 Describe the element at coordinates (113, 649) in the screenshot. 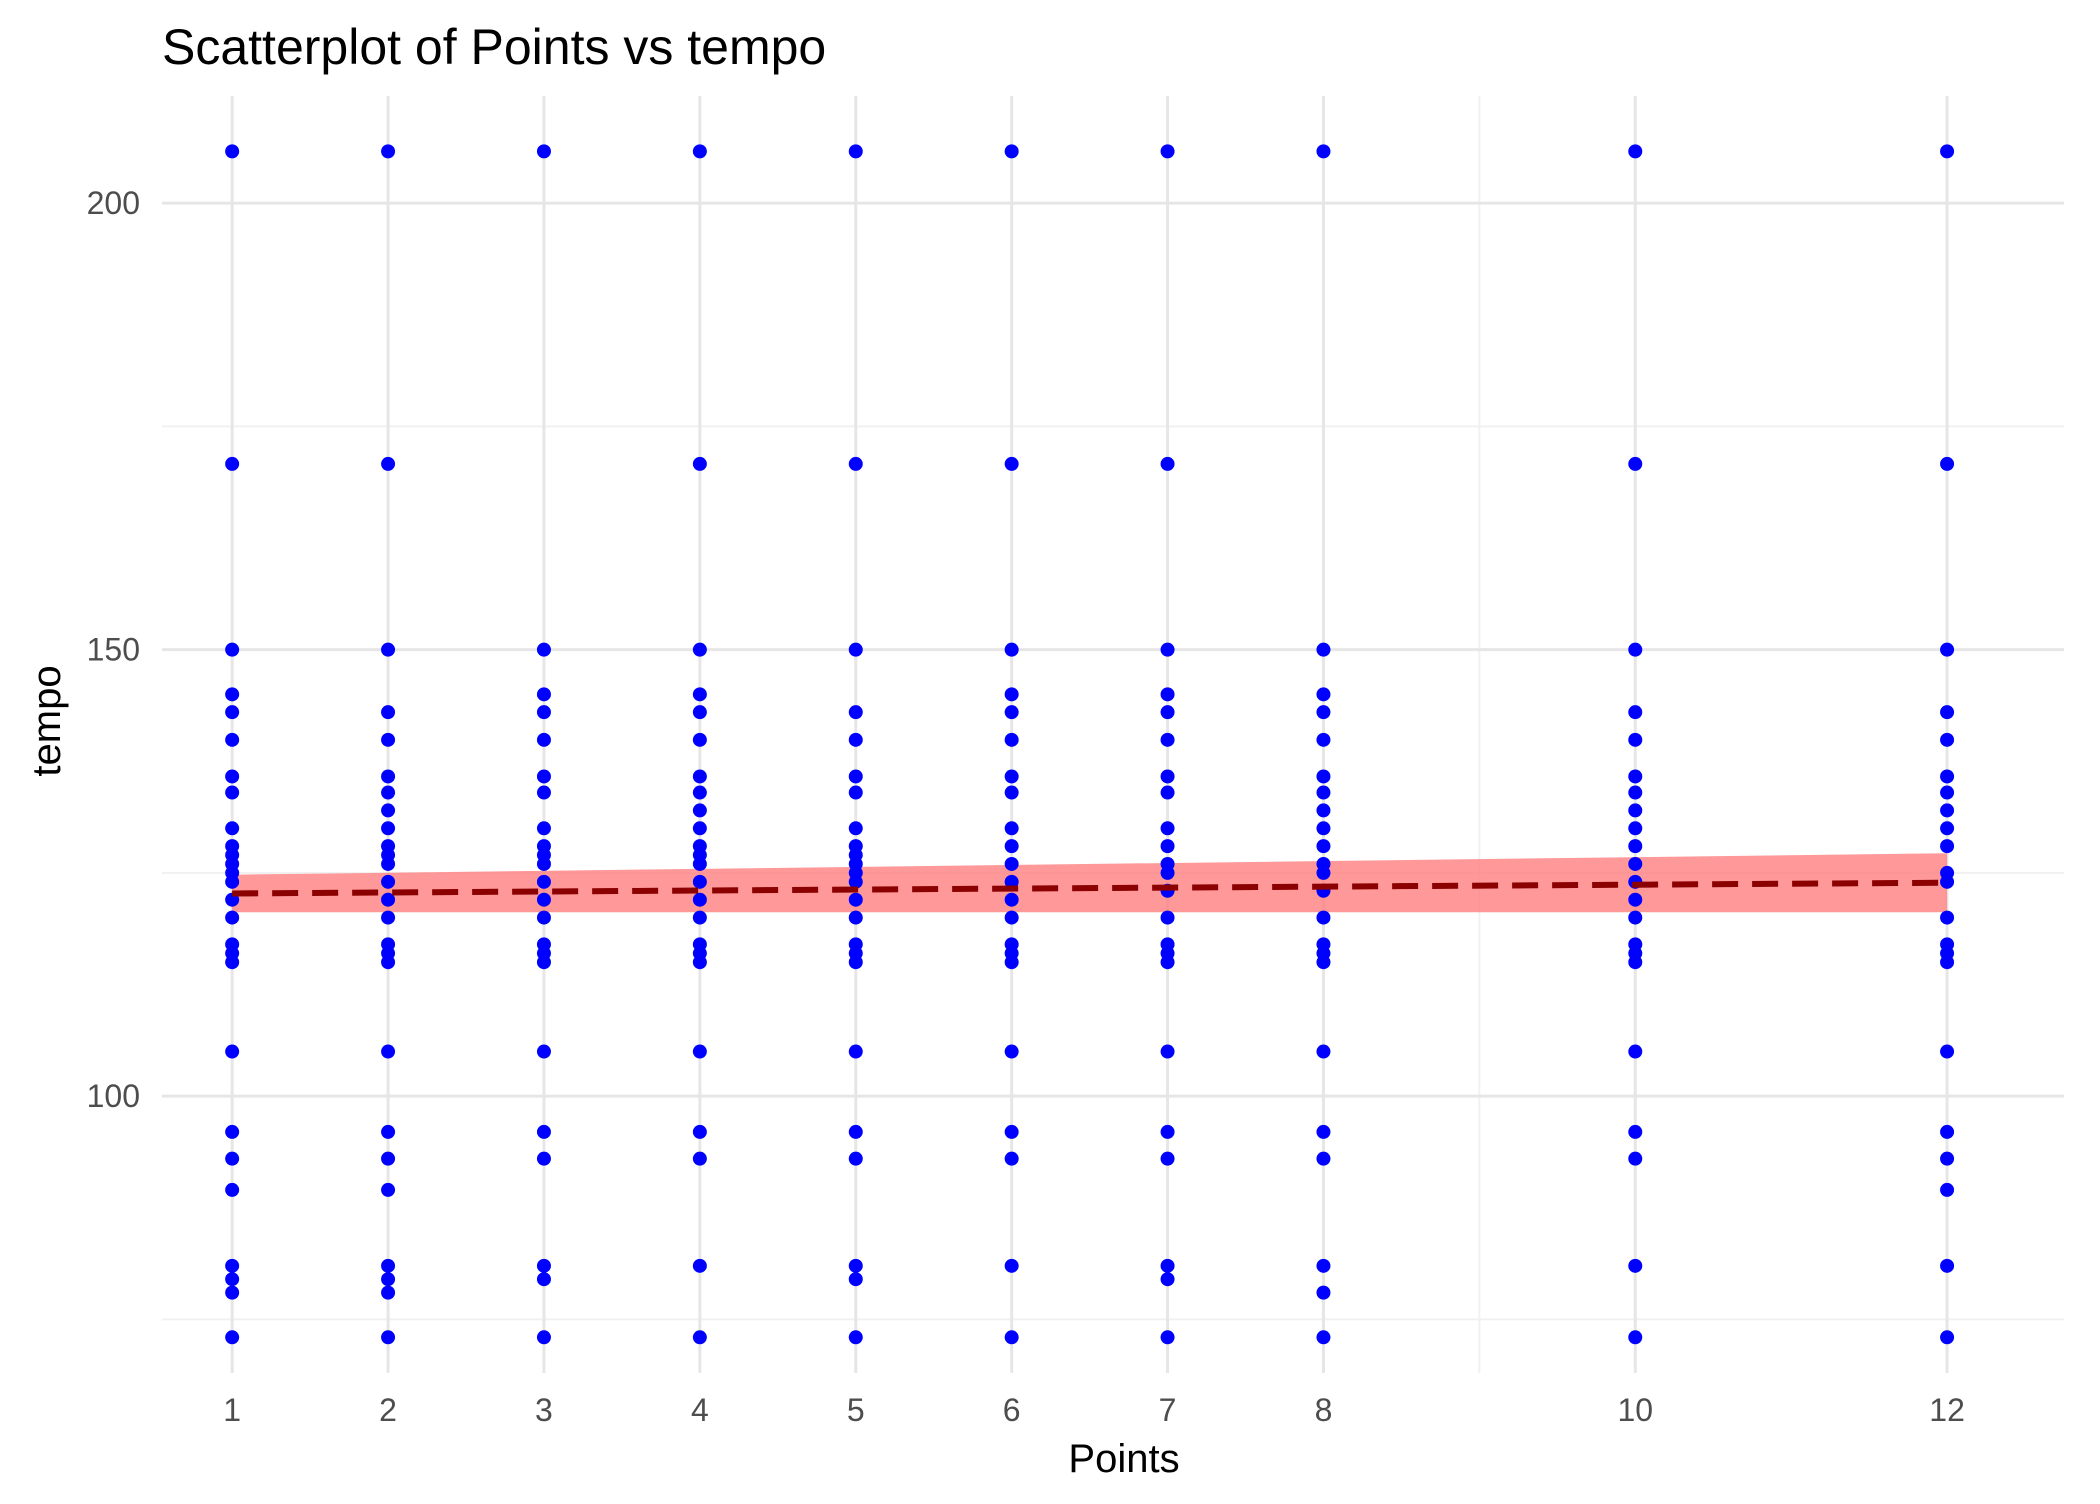

I see `y-axis-ticks: 100 150 200` at that location.